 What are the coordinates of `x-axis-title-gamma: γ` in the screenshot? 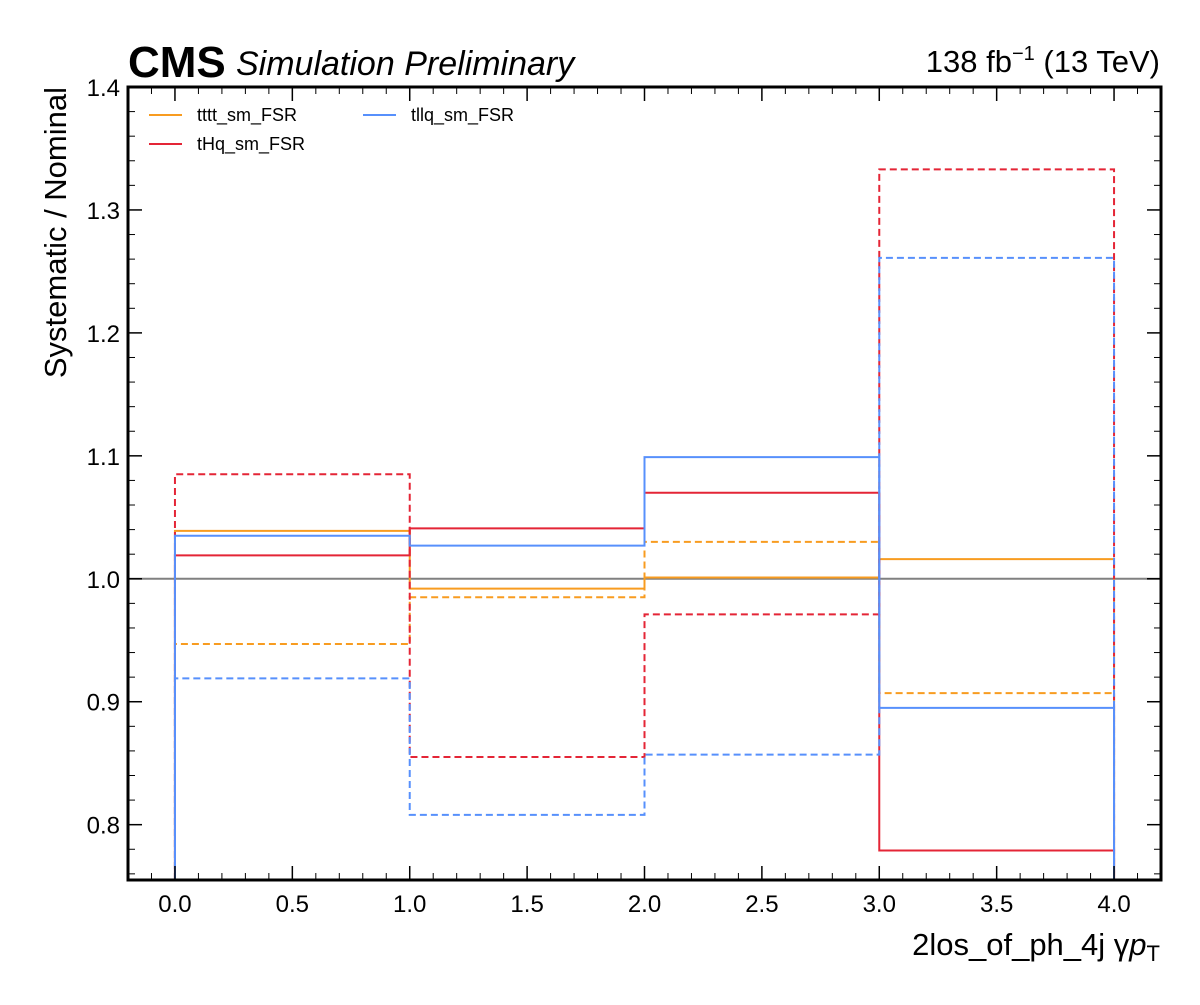 It's located at (1122, 944).